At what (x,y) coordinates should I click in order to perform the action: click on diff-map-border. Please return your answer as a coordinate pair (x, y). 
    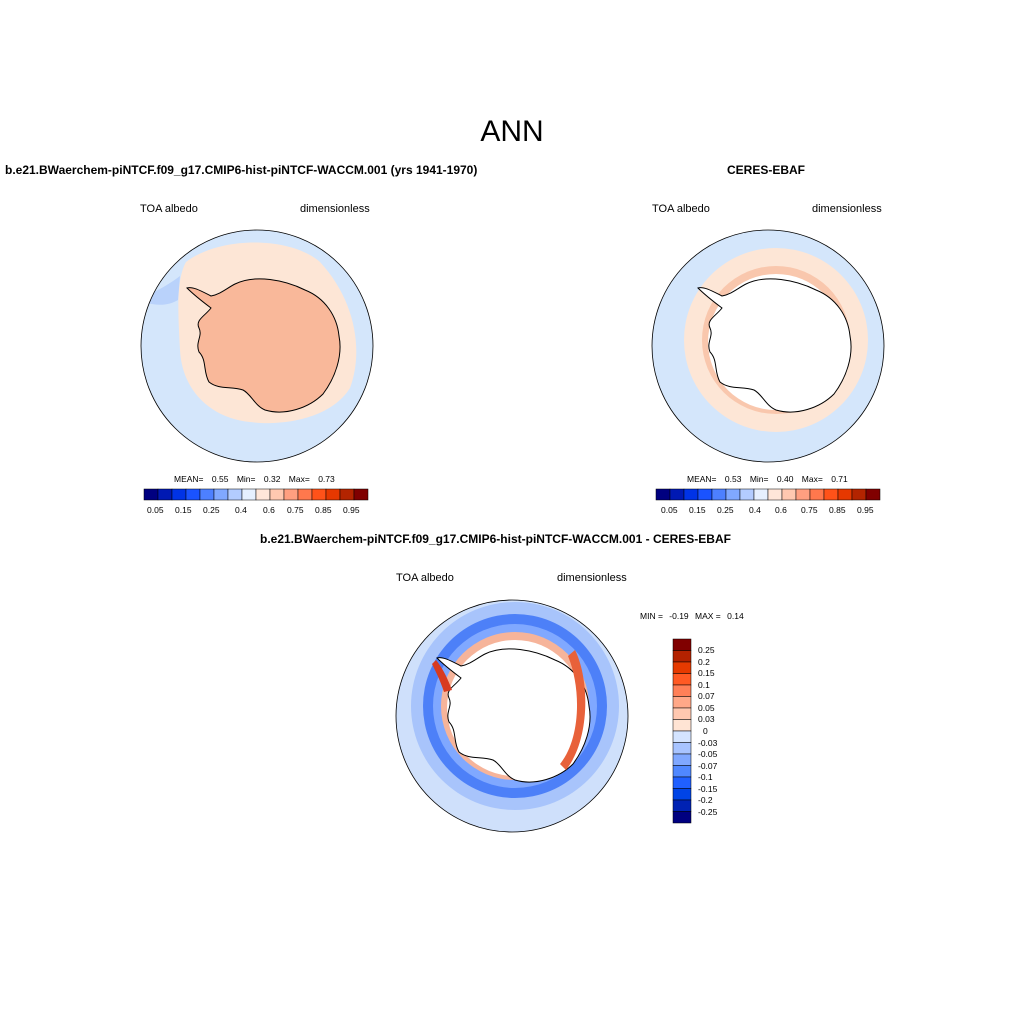
    Looking at the image, I should click on (512, 716).